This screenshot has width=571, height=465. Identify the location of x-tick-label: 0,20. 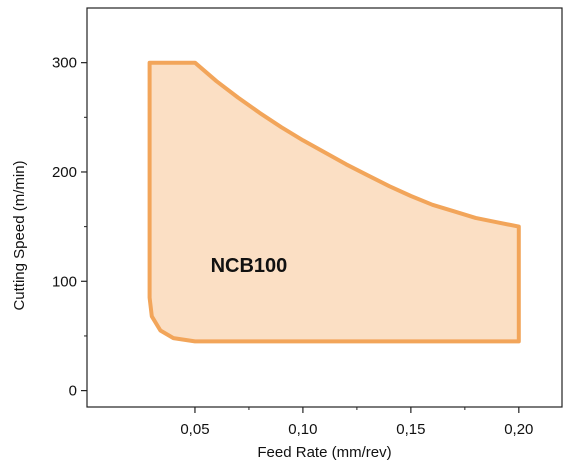
(518, 429).